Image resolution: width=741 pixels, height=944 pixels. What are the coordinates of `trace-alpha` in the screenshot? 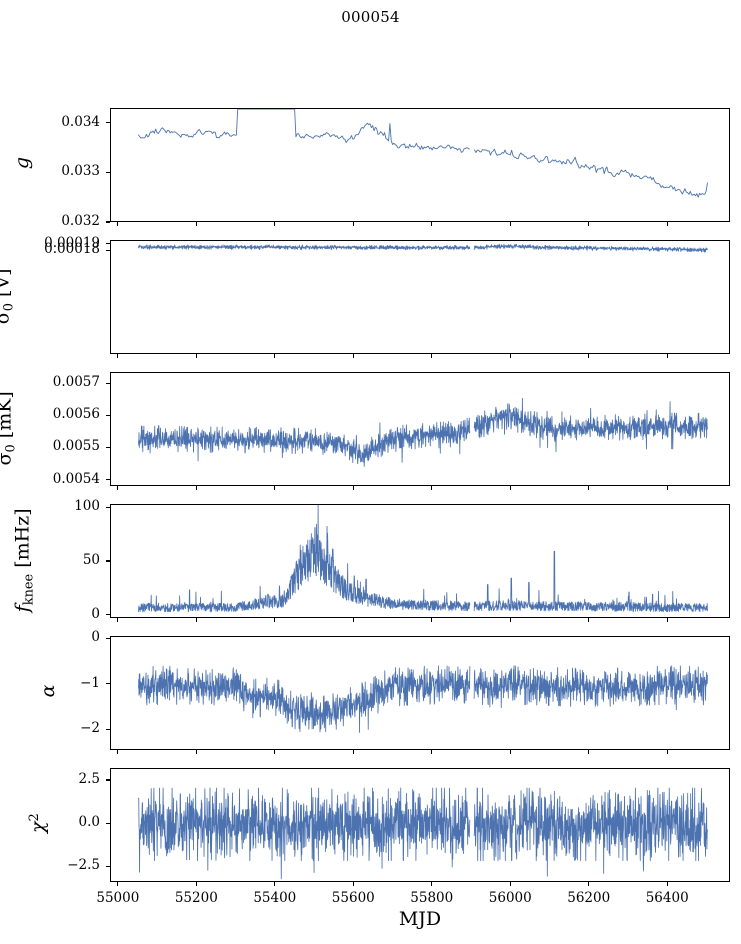 It's located at (423, 699).